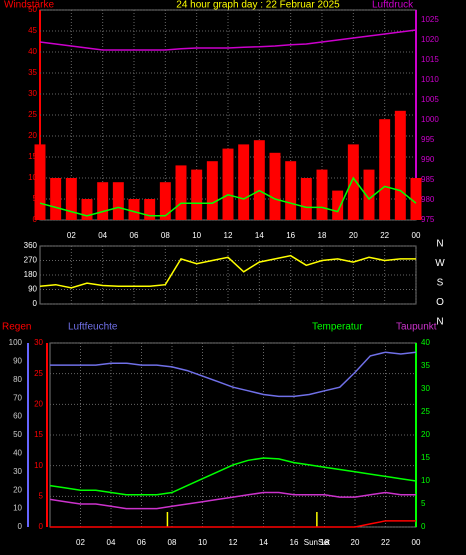 The height and width of the screenshot is (555, 466). I want to click on y2-tick-label: 990, so click(428, 159).